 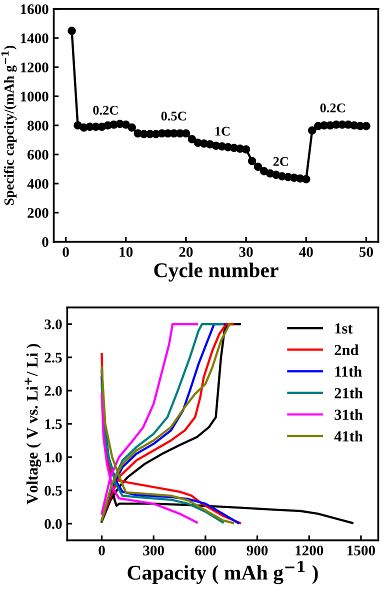 I want to click on x-tick-label: 10, so click(x=126, y=252).